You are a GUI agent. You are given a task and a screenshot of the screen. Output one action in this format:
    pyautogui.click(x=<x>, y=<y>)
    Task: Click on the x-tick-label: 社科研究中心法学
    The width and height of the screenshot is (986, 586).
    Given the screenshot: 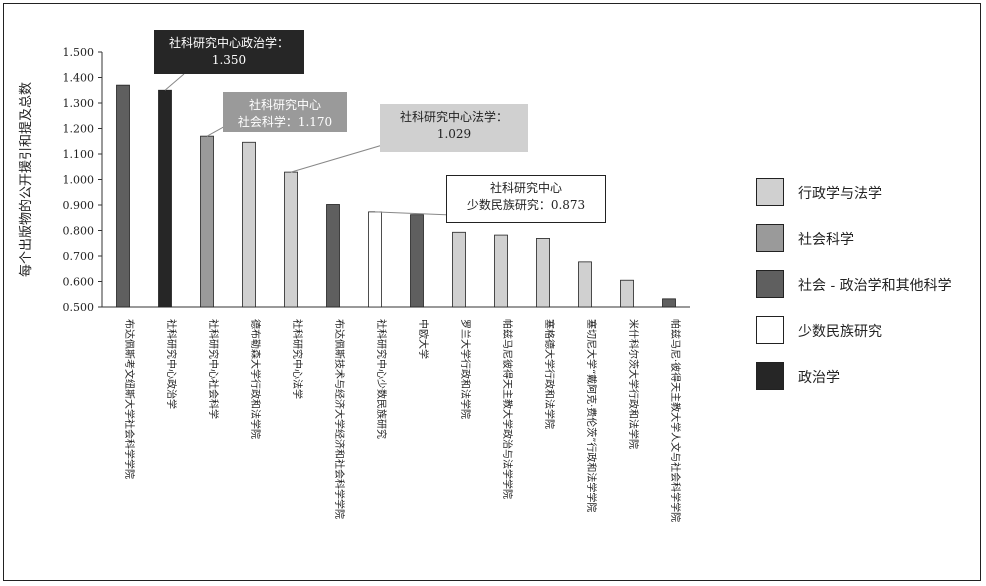 What is the action you would take?
    pyautogui.click(x=297, y=359)
    